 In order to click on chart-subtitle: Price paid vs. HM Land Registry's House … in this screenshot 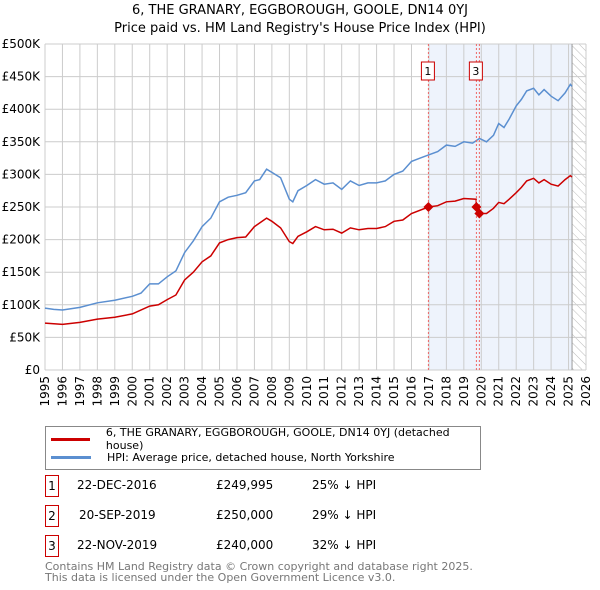, I will do `click(300, 28)`.